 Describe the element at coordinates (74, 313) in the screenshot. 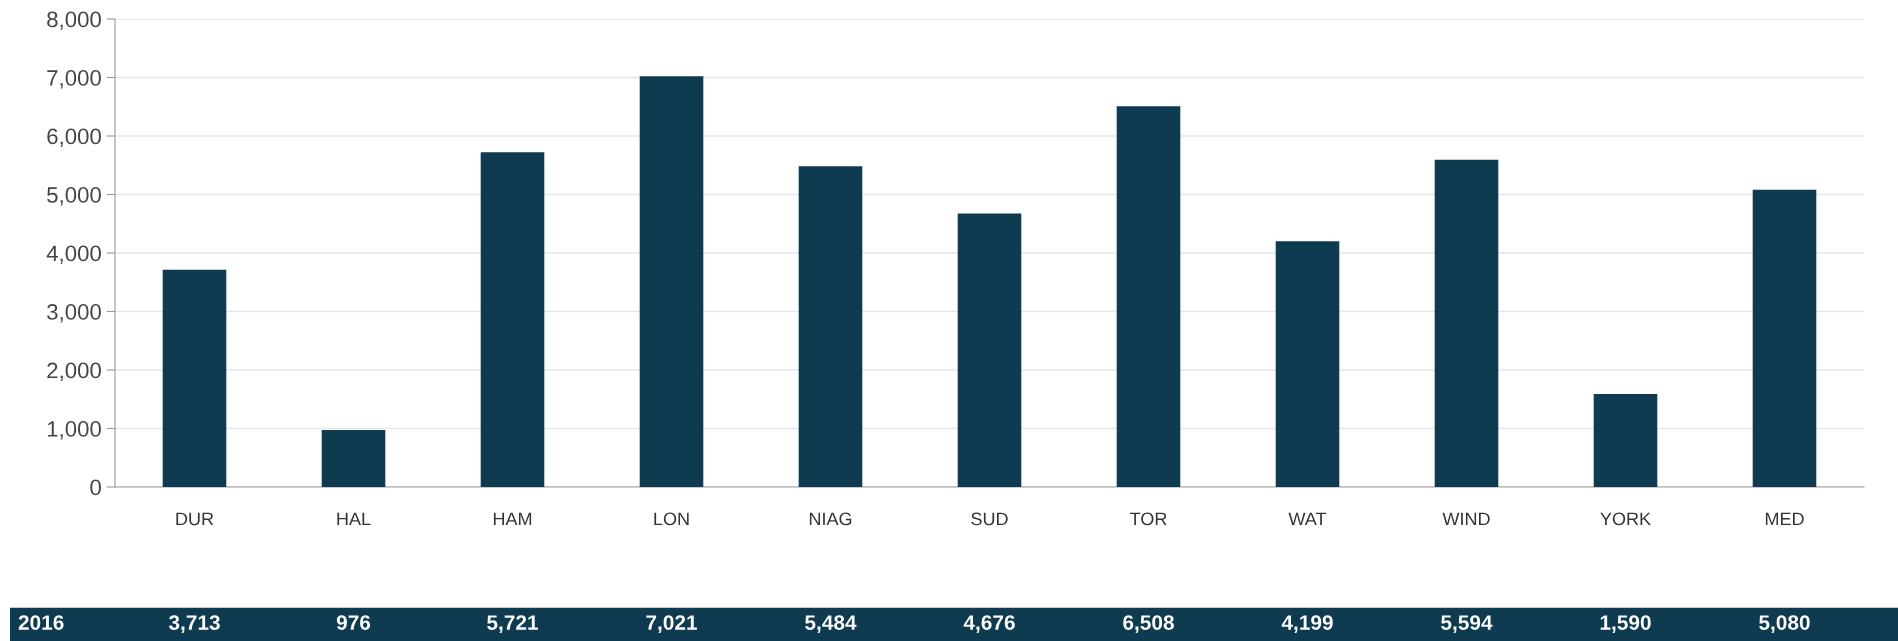

I see `y-tick-label: 3,000` at that location.